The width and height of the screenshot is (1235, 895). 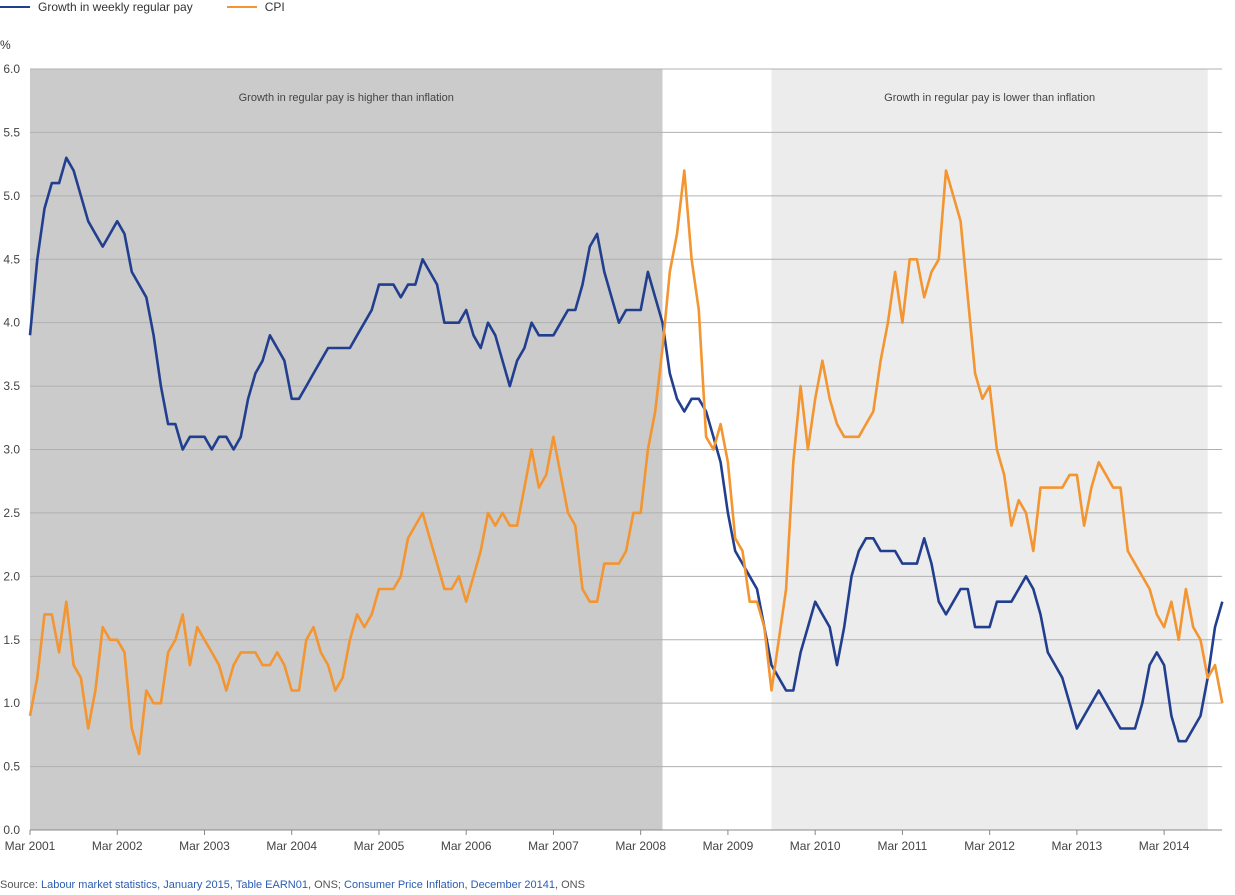 I want to click on y-tick-label: 2.5, so click(x=11, y=513).